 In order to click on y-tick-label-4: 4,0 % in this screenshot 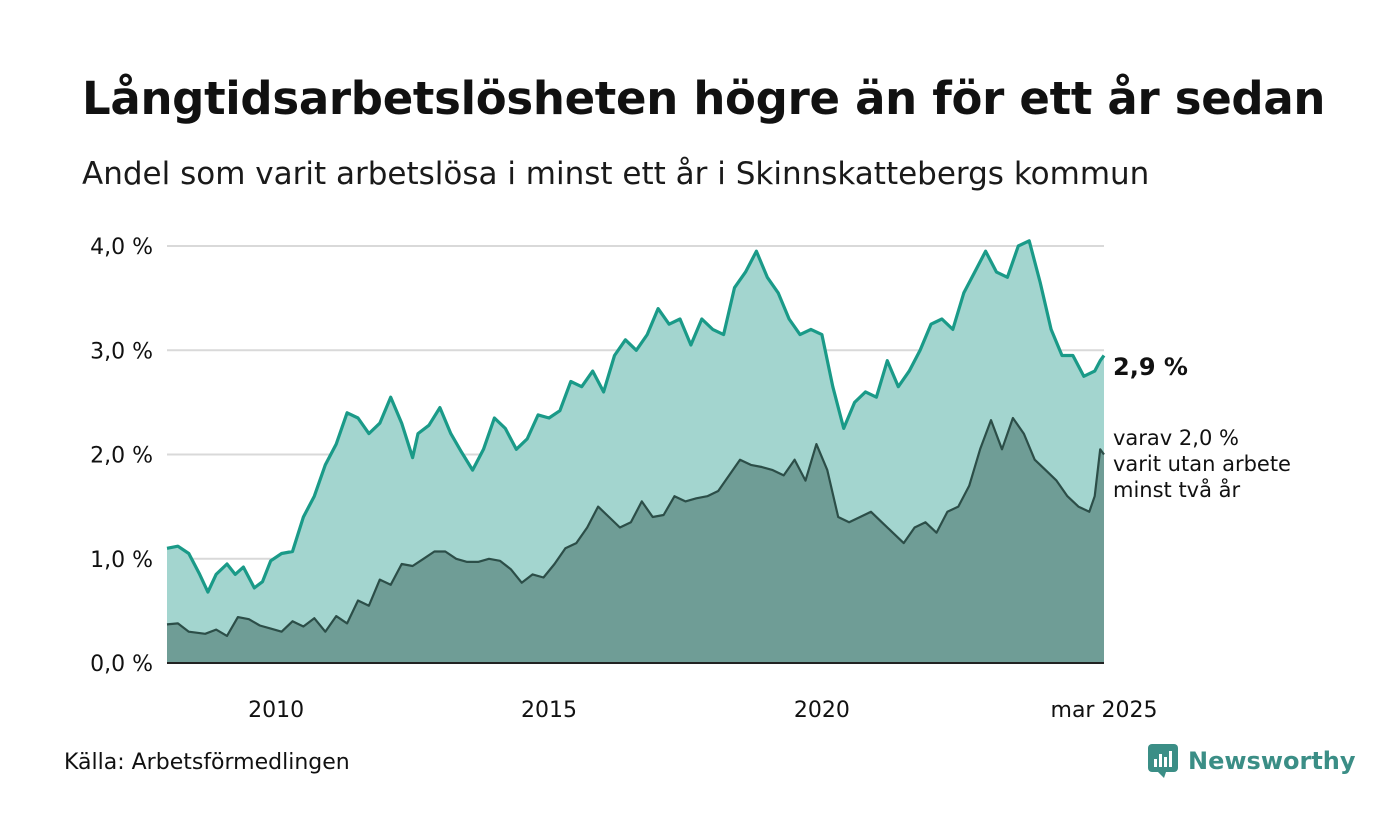, I will do `click(121, 247)`.